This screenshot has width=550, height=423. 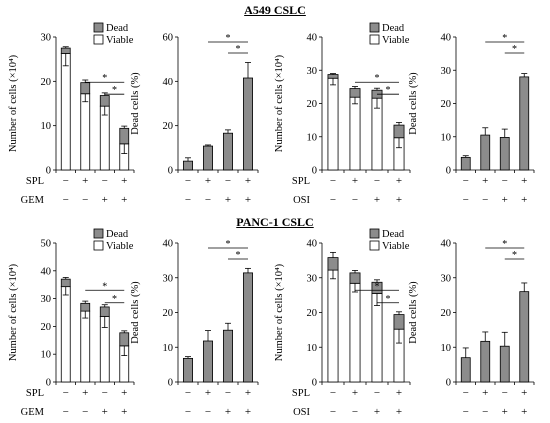 I want to click on y-tick-label: 50, so click(x=46, y=244).